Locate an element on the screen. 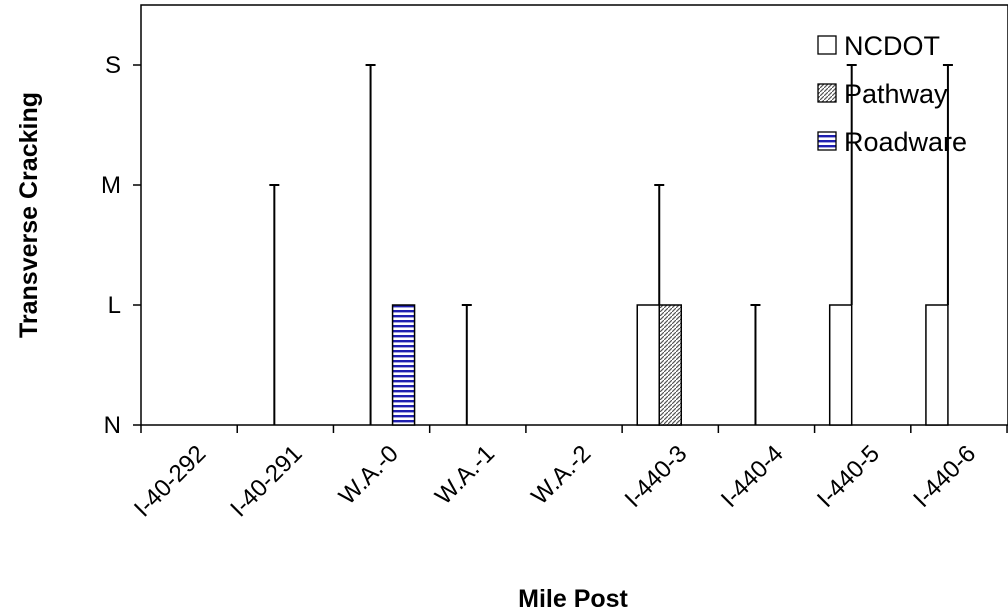 The image size is (1008, 613). x-tick-label: I-440-4 is located at coordinates (752, 476).